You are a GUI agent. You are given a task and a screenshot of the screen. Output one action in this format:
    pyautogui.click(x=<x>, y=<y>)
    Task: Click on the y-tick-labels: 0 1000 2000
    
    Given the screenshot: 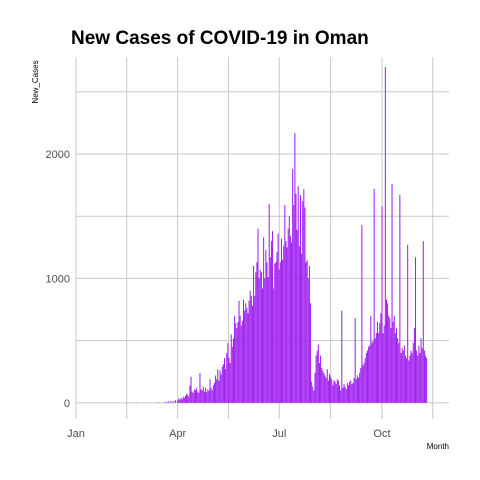 What is the action you would take?
    pyautogui.click(x=58, y=279)
    